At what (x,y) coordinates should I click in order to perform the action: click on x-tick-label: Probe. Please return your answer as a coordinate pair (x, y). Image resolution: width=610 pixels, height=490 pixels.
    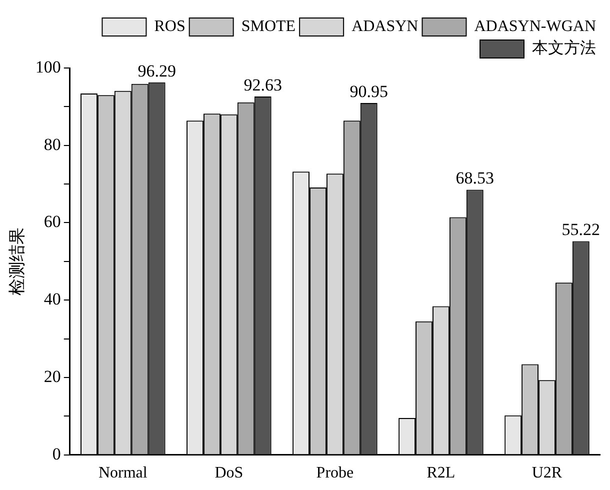
    Looking at the image, I should click on (335, 473).